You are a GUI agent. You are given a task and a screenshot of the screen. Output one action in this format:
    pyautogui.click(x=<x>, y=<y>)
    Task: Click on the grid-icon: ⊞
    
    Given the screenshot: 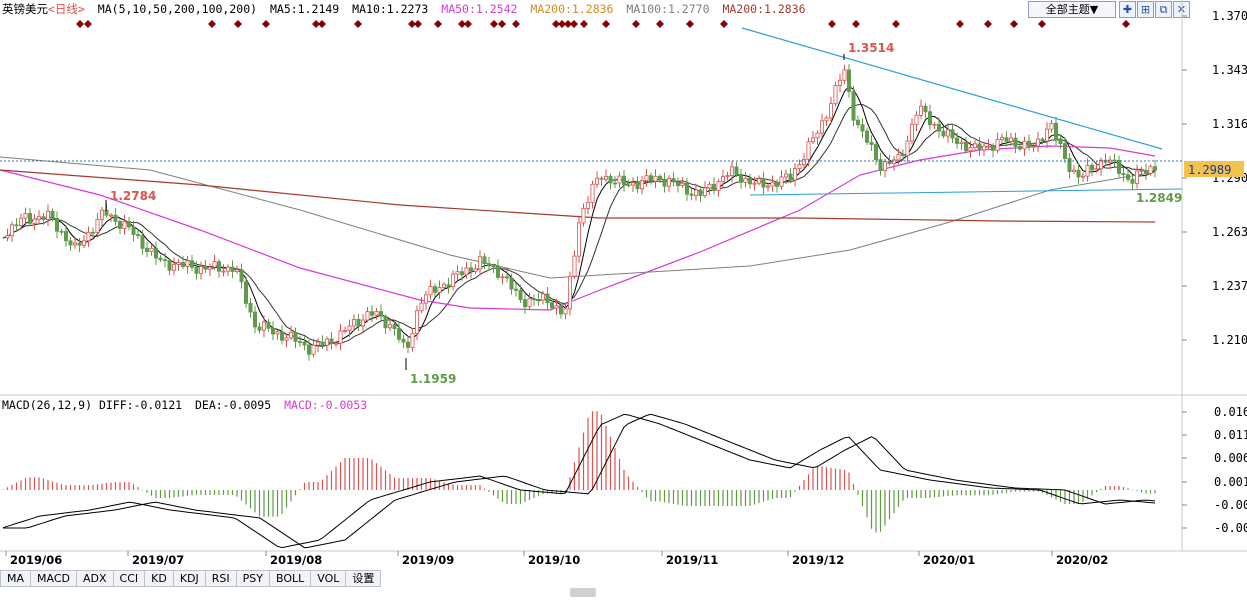 What is the action you would take?
    pyautogui.click(x=1145, y=9)
    